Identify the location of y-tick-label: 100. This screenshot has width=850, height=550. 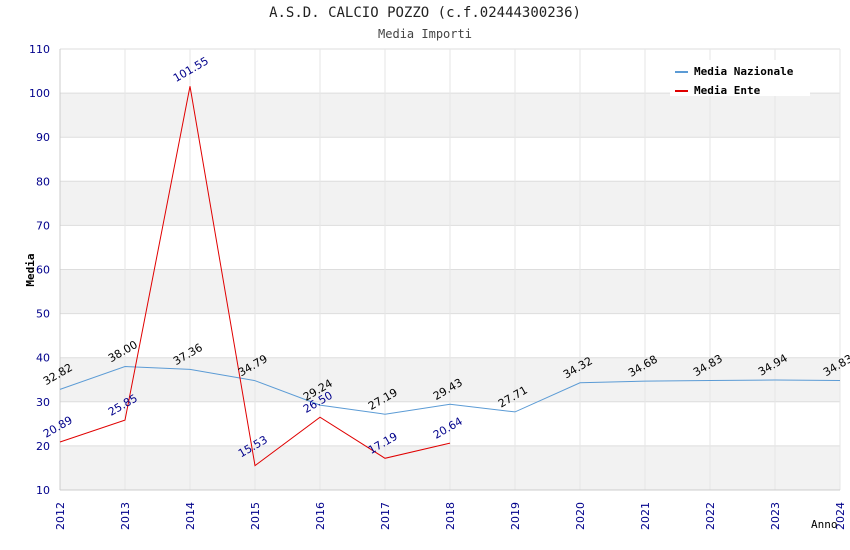
(39, 93).